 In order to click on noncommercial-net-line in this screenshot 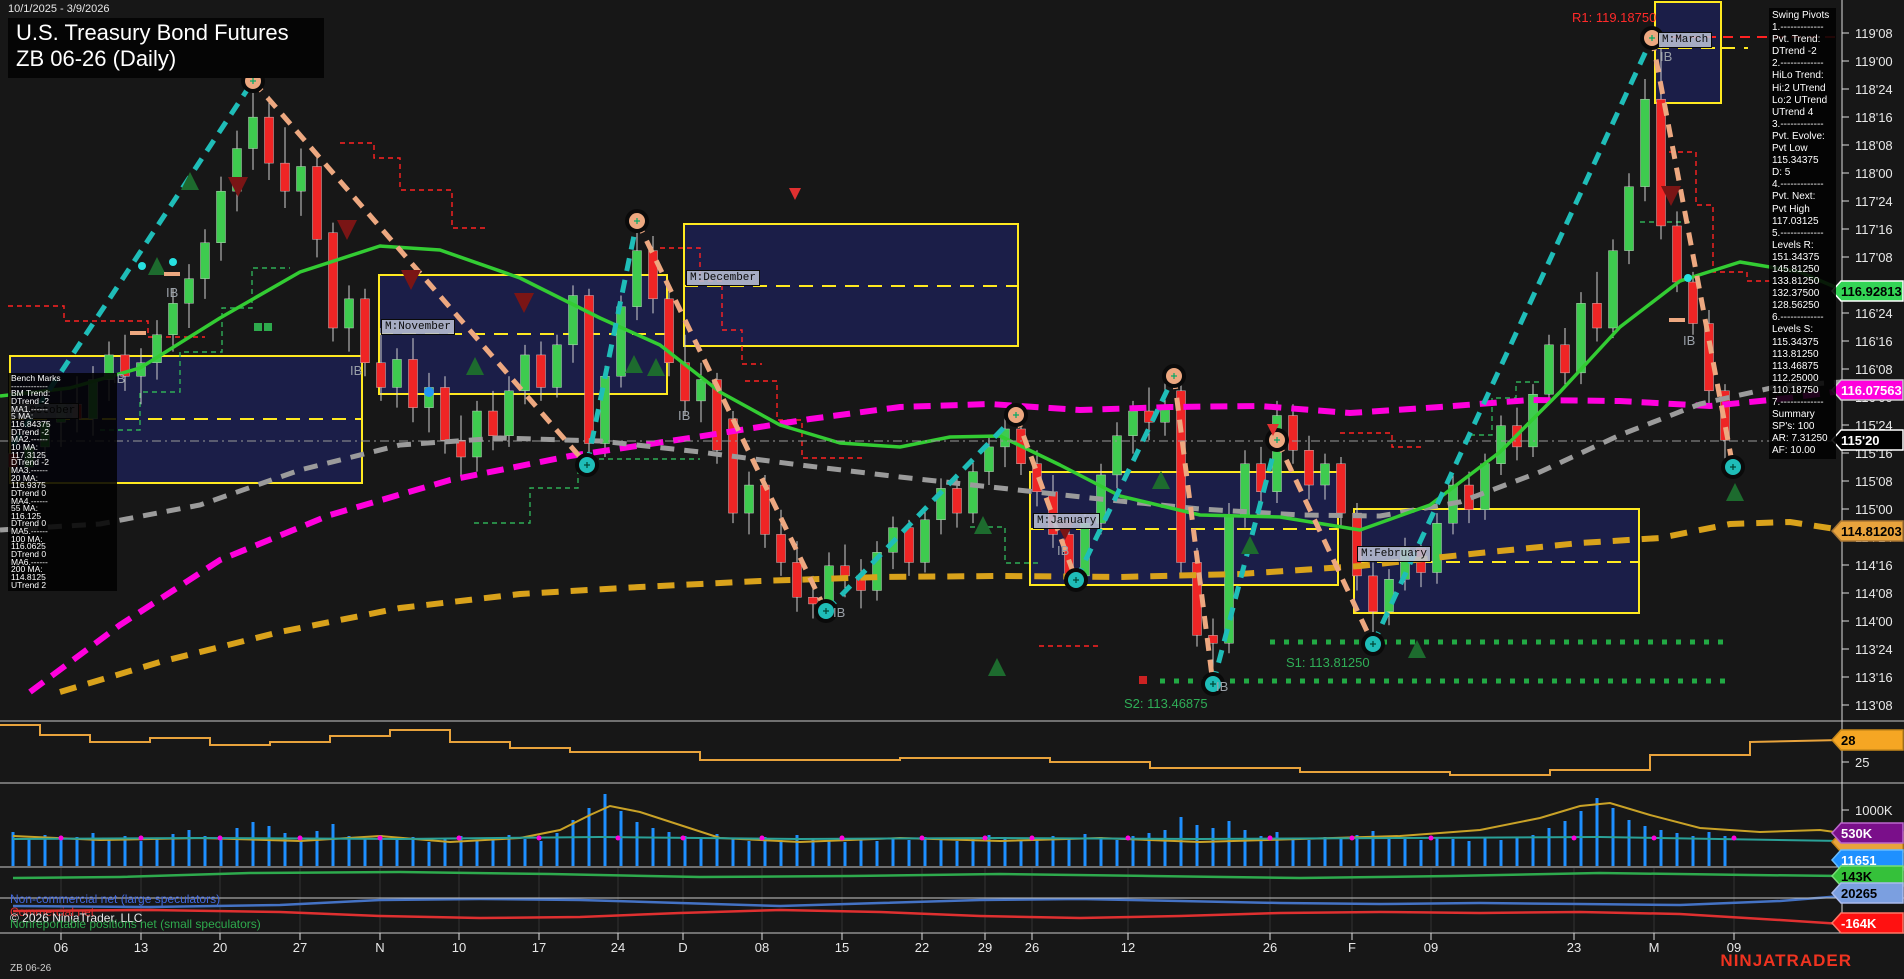, I will do `click(927, 901)`.